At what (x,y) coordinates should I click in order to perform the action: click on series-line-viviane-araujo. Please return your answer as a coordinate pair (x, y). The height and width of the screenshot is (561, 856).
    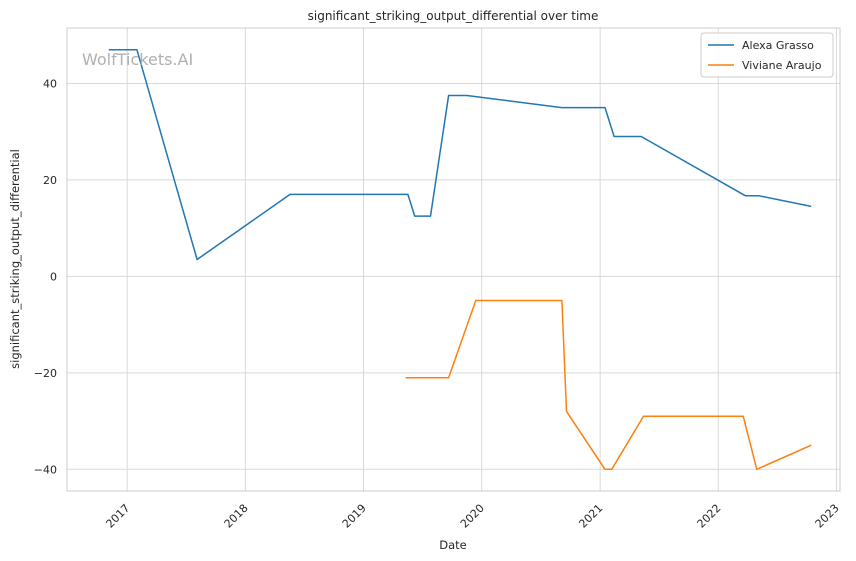
    Looking at the image, I should click on (608, 385).